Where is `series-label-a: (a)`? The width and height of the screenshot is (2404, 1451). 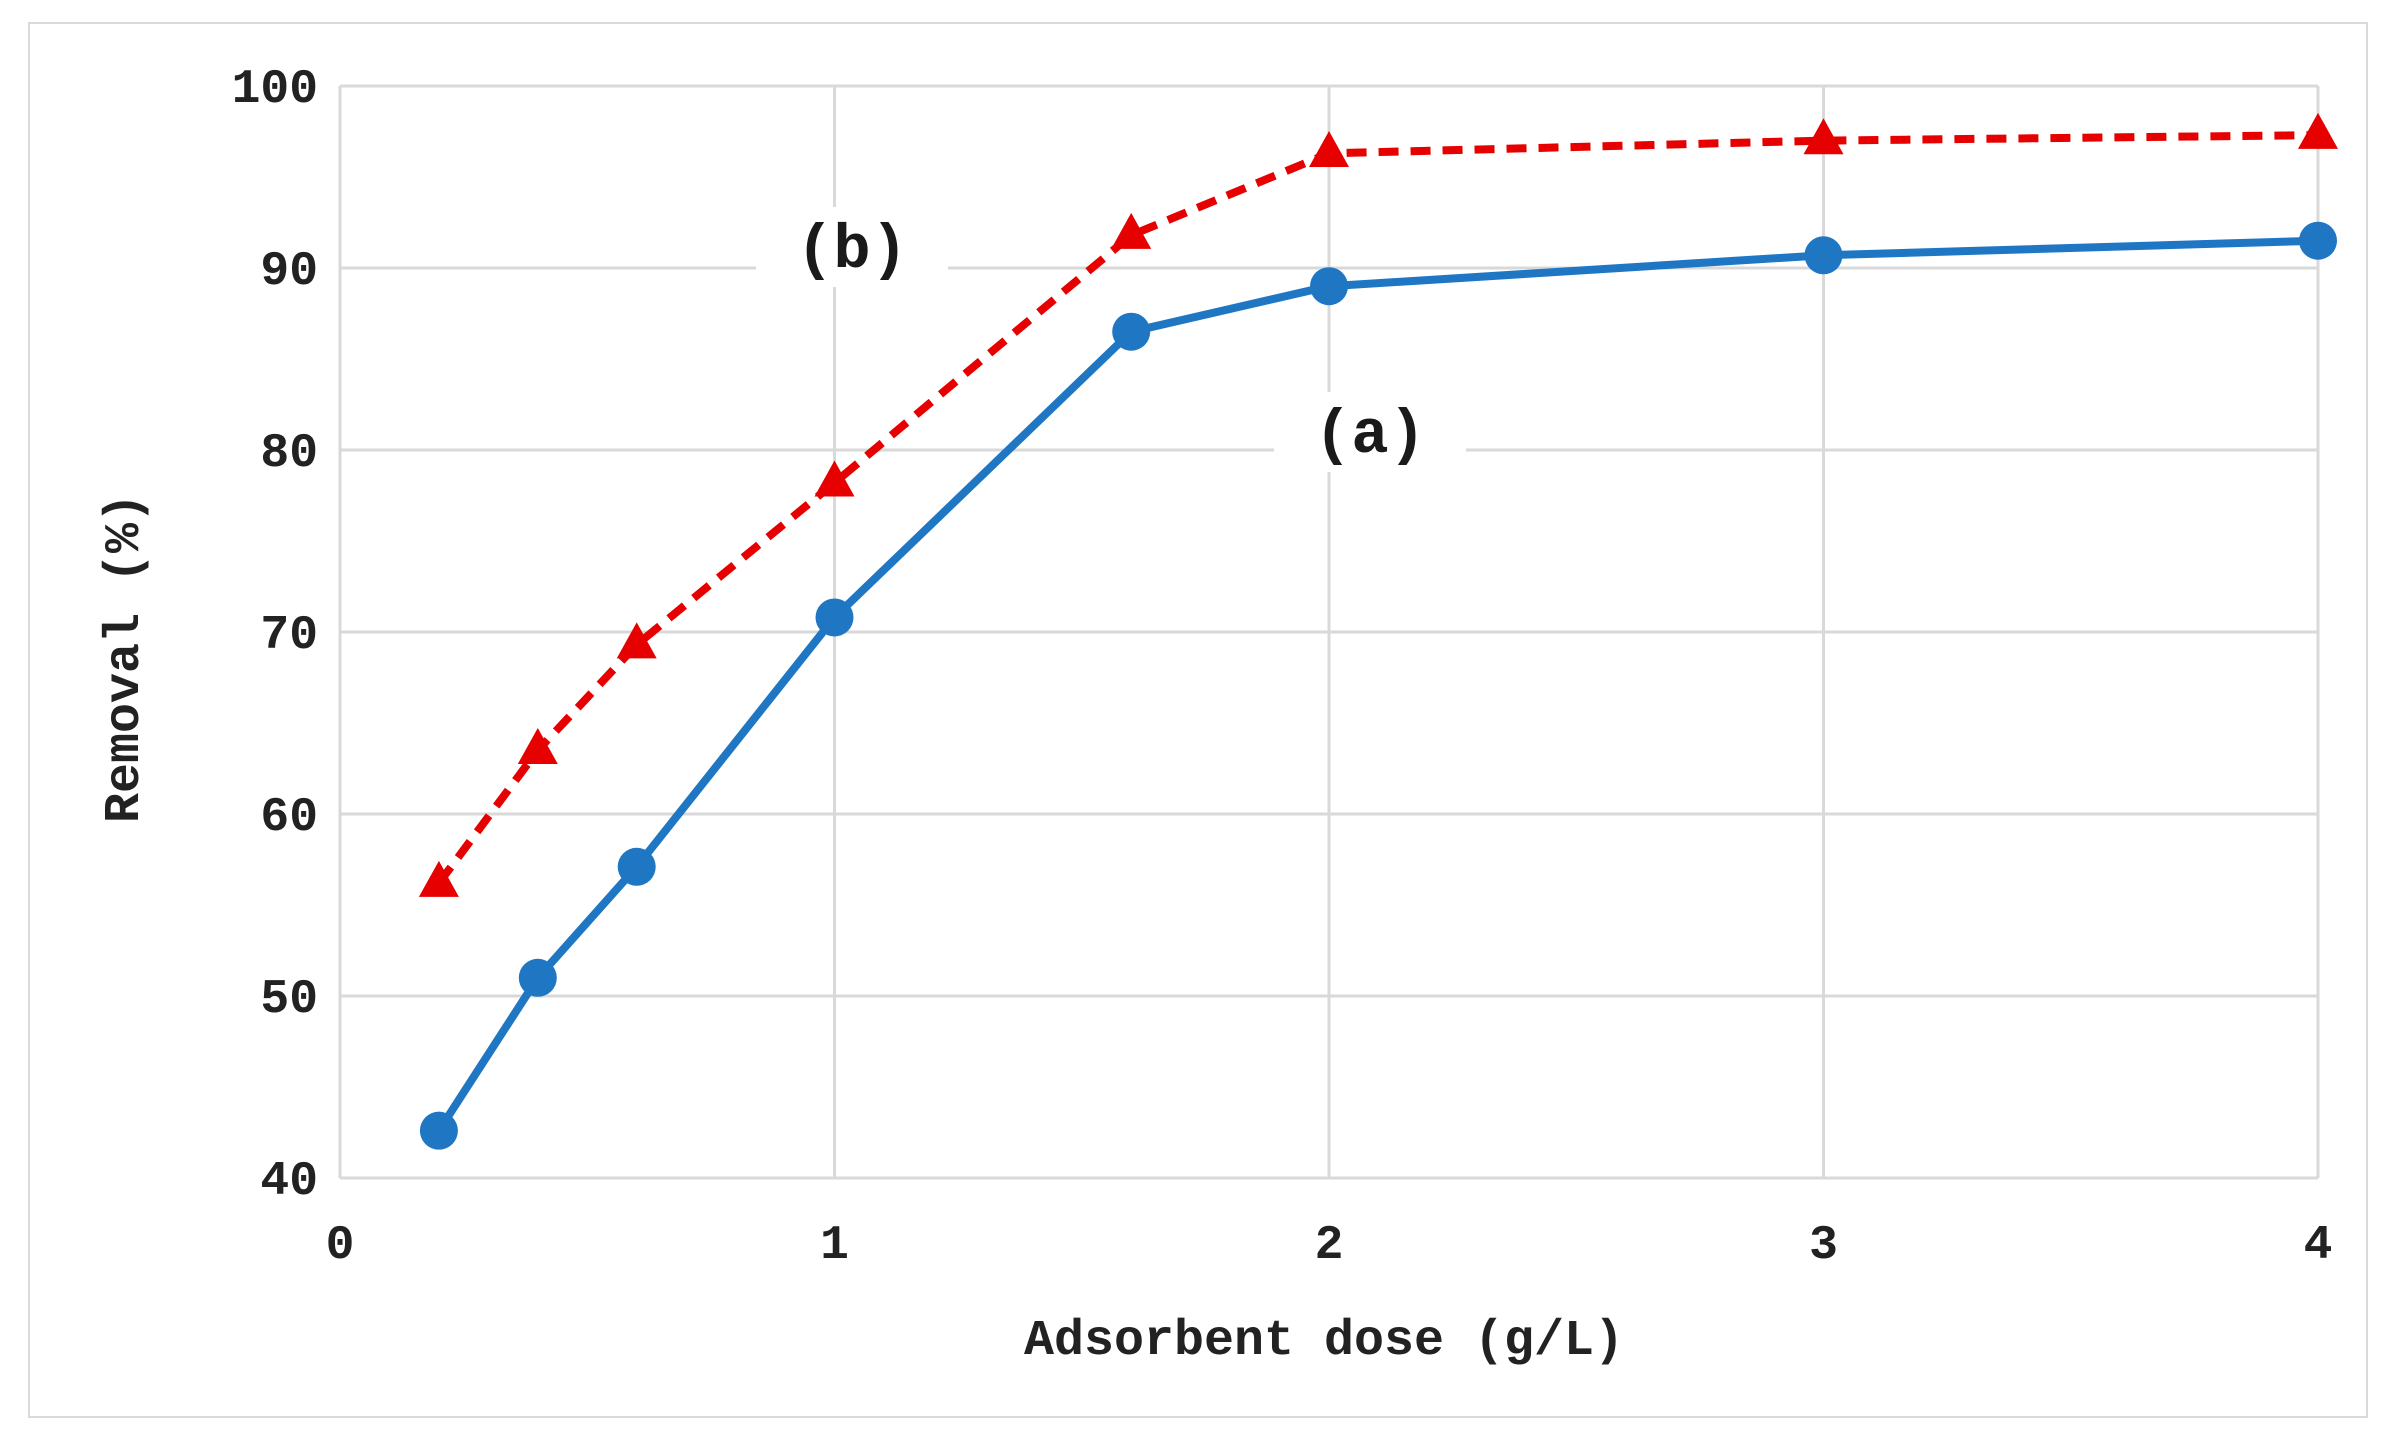
series-label-a: (a) is located at coordinates (1370, 435).